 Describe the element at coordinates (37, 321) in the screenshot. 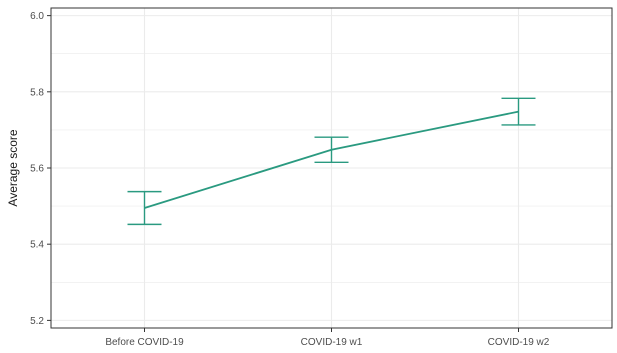

I see `y-tick-label: 5.2` at that location.